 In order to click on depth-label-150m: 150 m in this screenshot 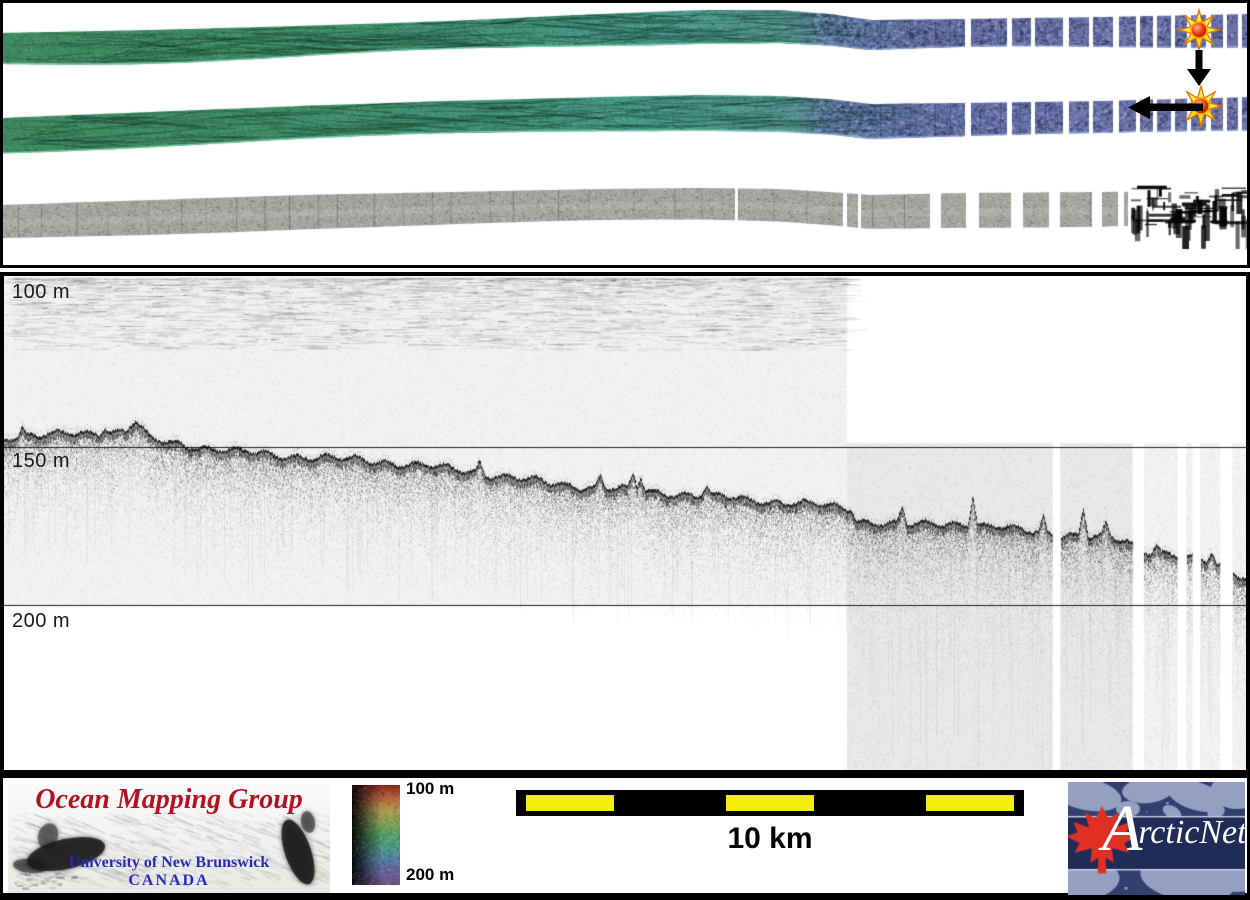, I will do `click(41, 461)`.